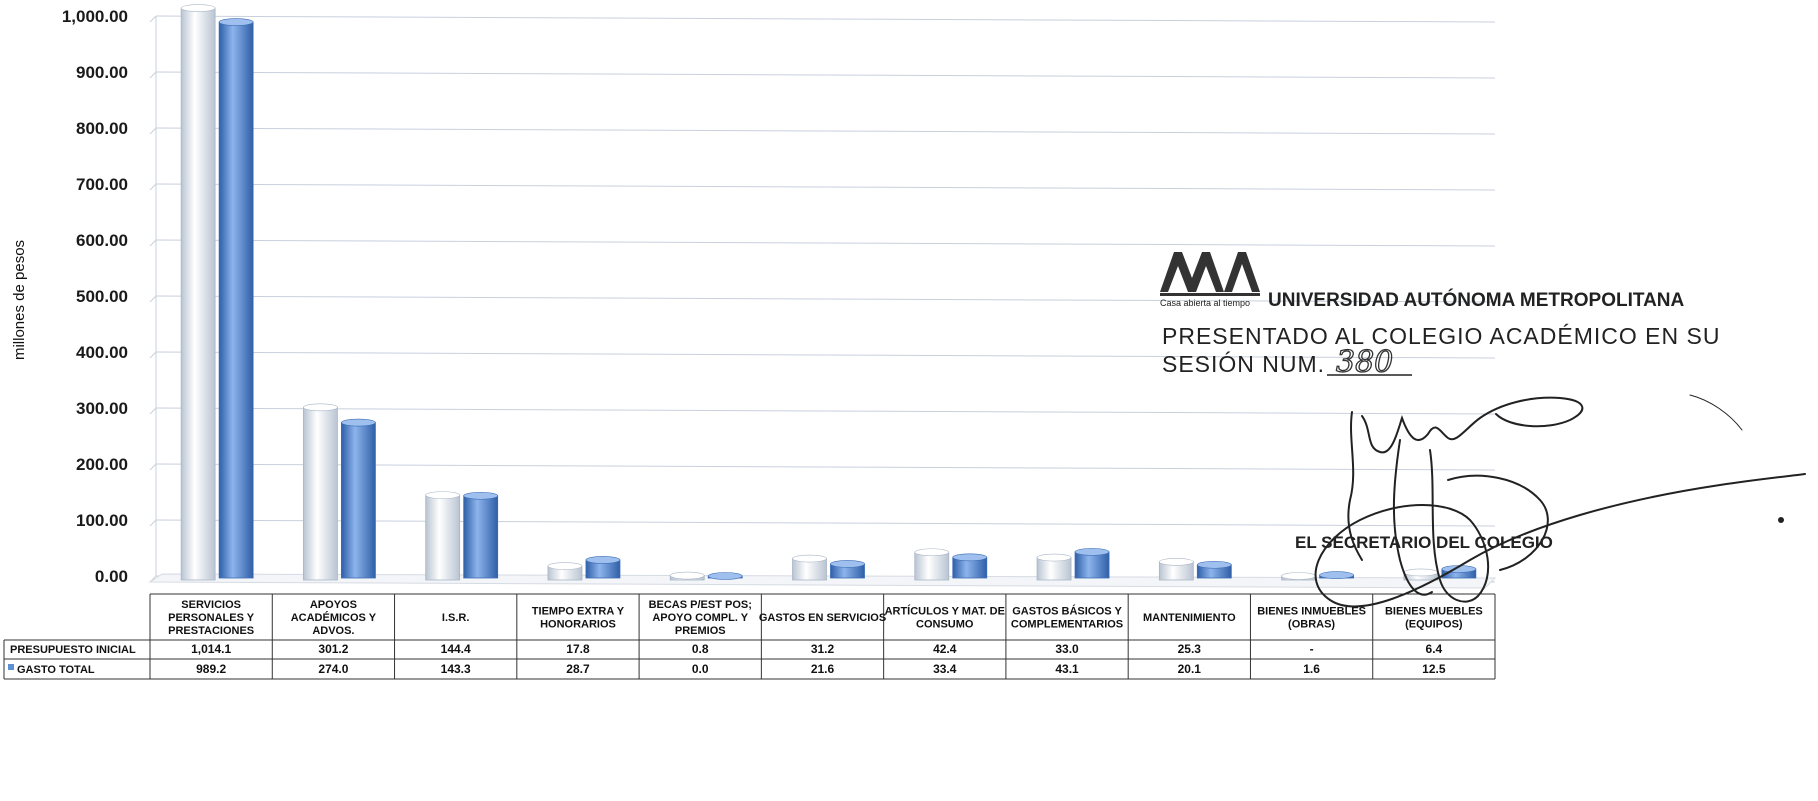 The image size is (1818, 801). I want to click on category-label: ACADÉMICOS Y, so click(334, 617).